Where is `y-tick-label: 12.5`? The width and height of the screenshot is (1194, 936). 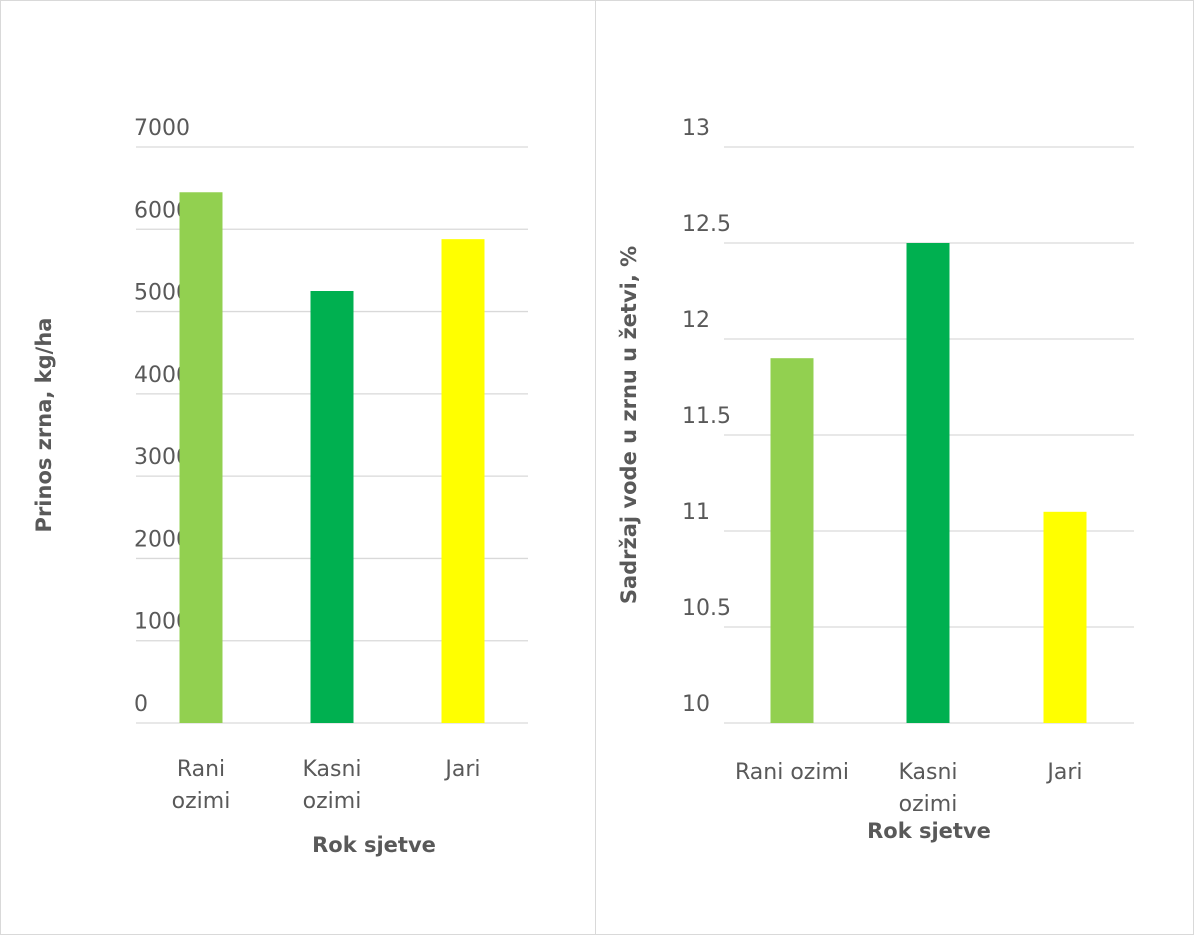
y-tick-label: 12.5 is located at coordinates (706, 224).